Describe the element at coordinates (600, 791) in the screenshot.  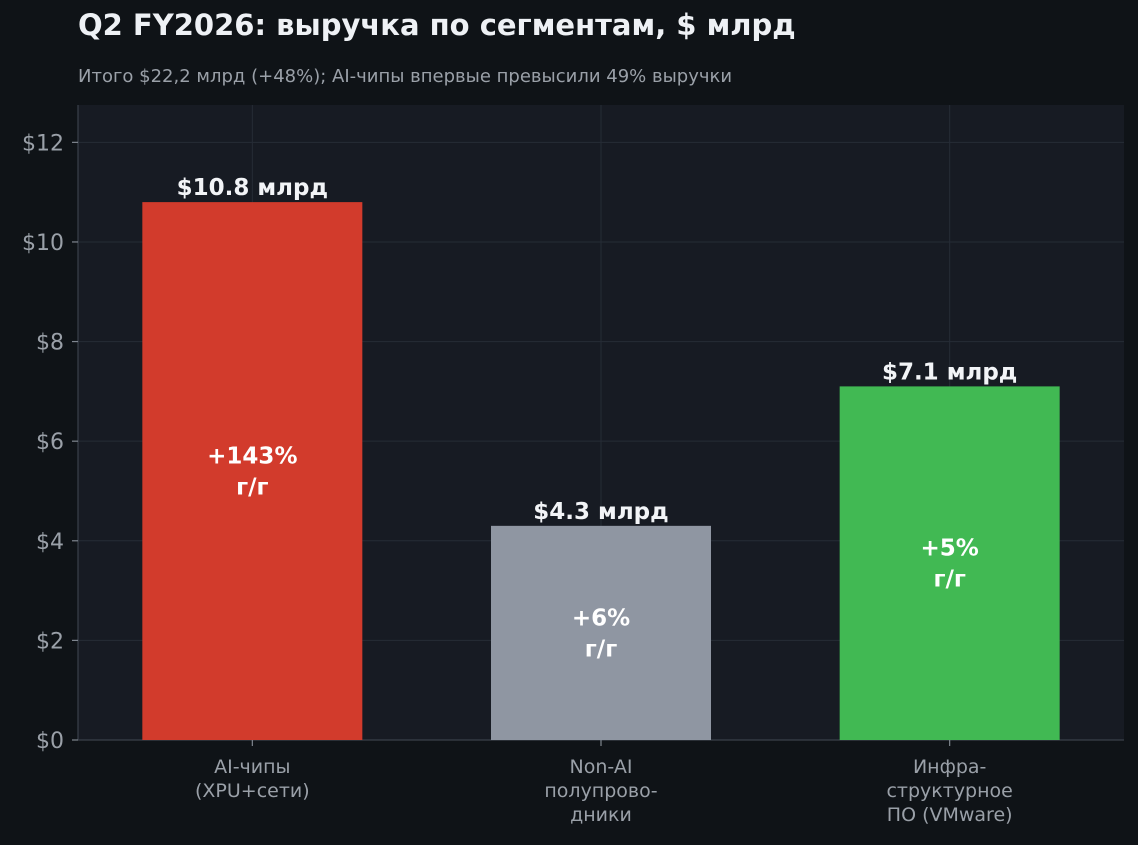
I see `x-tick-label: полупрово-` at that location.